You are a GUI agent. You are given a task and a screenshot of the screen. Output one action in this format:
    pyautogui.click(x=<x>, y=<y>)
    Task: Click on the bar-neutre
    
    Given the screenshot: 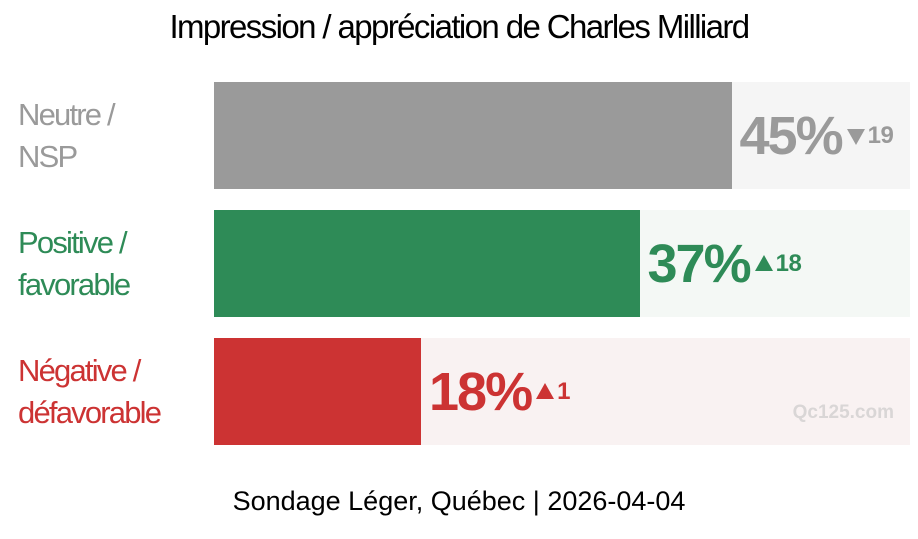 What is the action you would take?
    pyautogui.click(x=473, y=135)
    